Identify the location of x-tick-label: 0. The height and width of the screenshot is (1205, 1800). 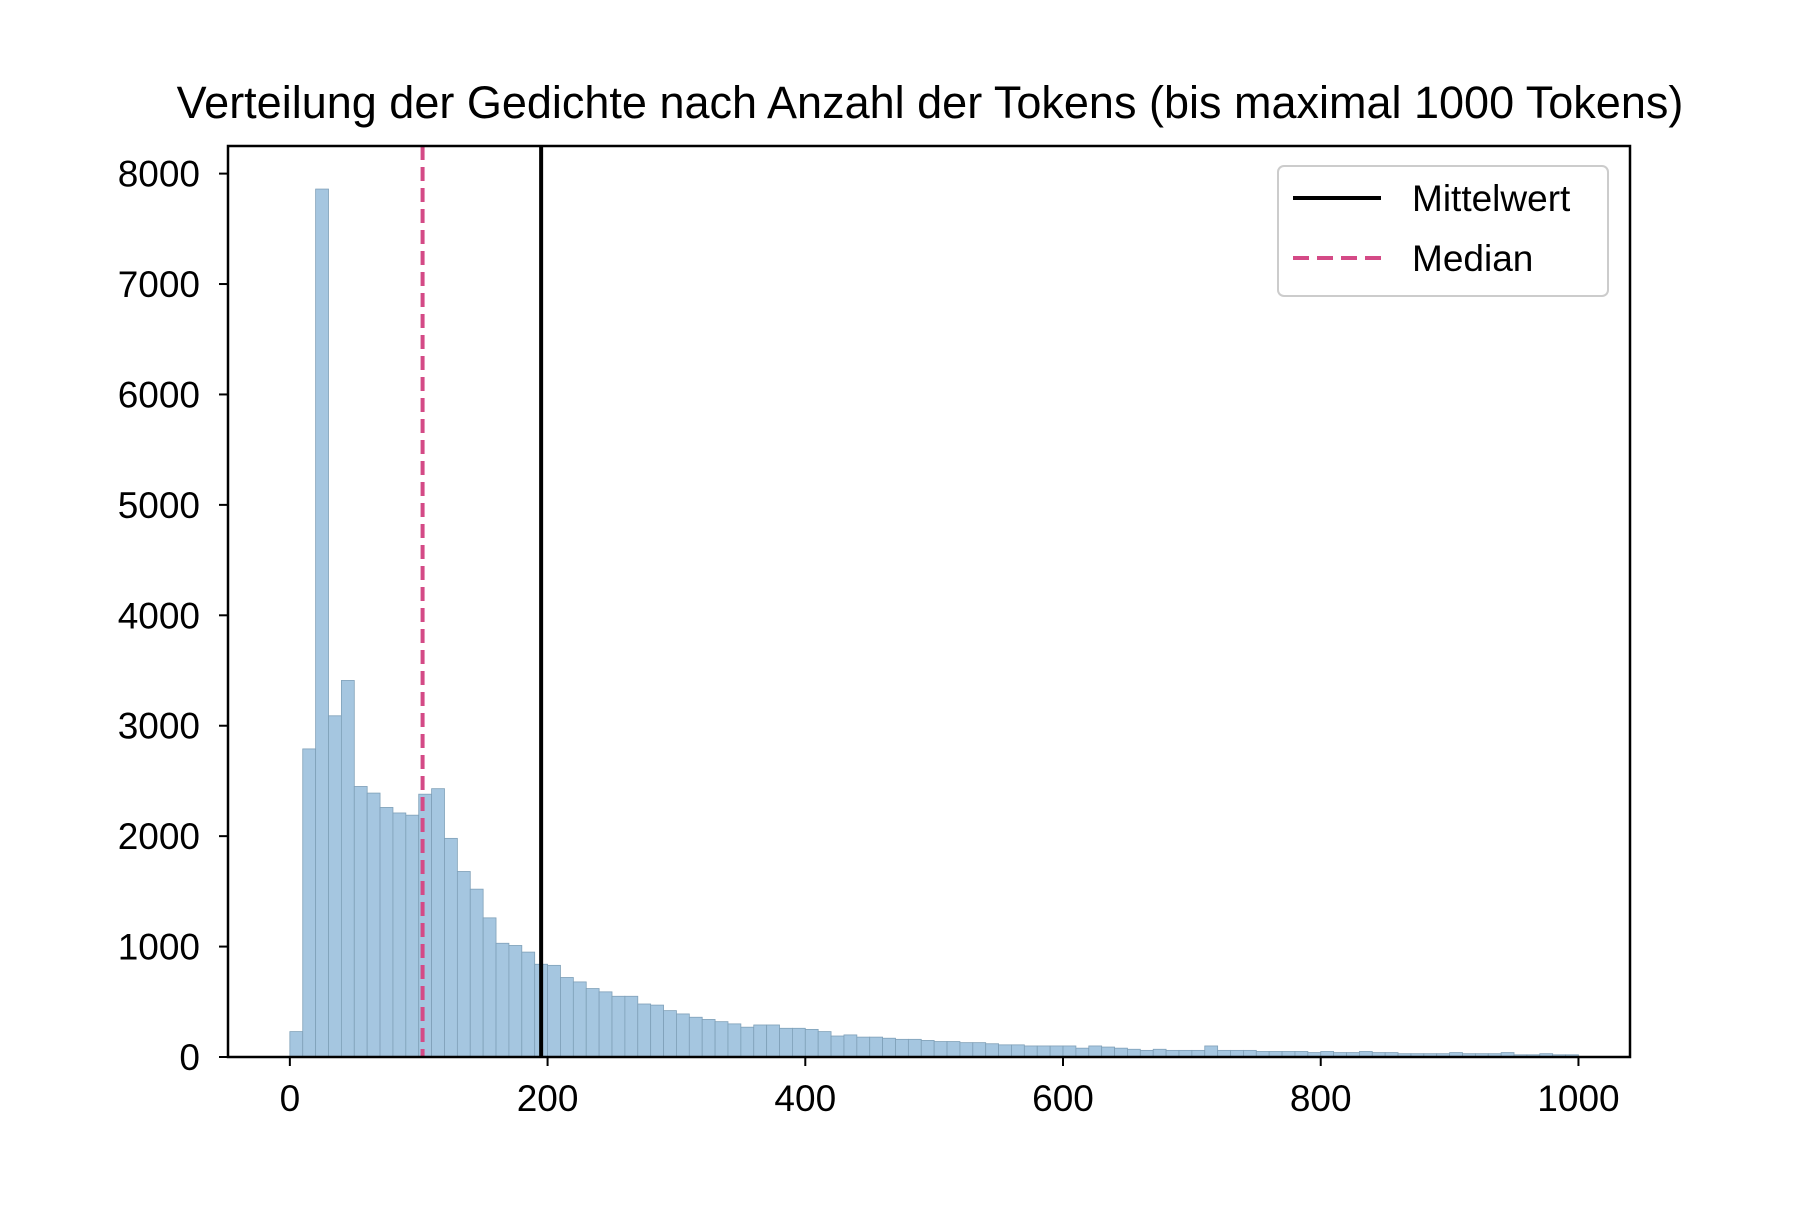
(290, 1098).